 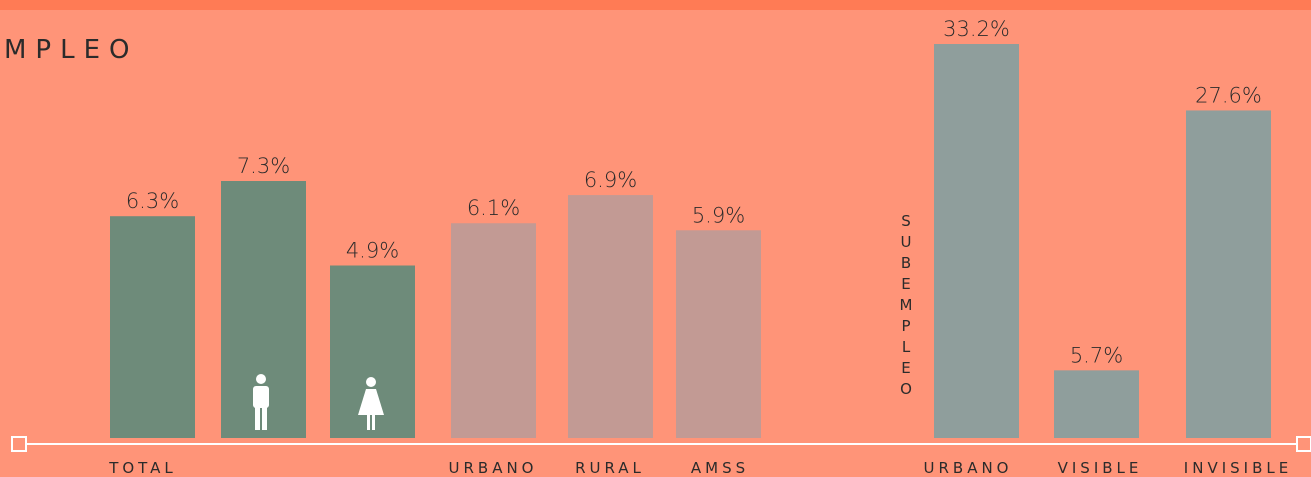 What do you see at coordinates (906, 306) in the screenshot?
I see `vertical-label: SUBEMPLEO` at bounding box center [906, 306].